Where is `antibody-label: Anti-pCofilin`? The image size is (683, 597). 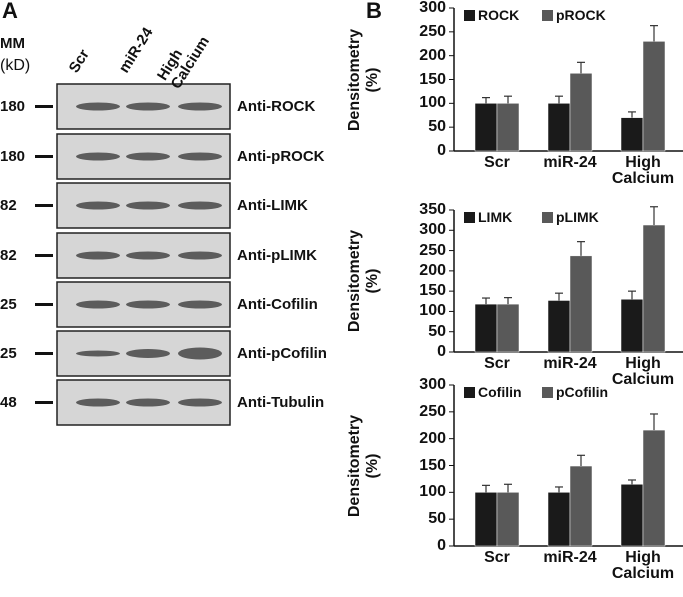
antibody-label: Anti-pCofilin is located at coordinates (282, 353).